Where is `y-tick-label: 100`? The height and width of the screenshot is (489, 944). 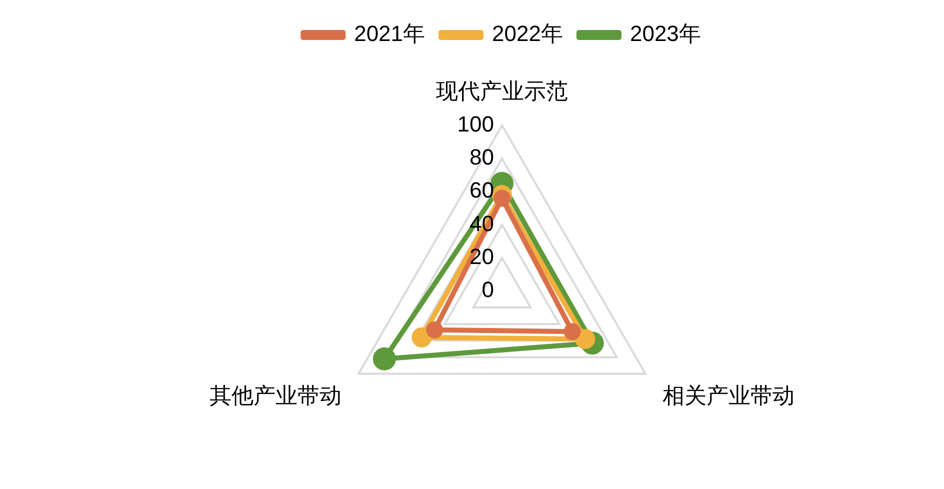 y-tick-label: 100 is located at coordinates (475, 123).